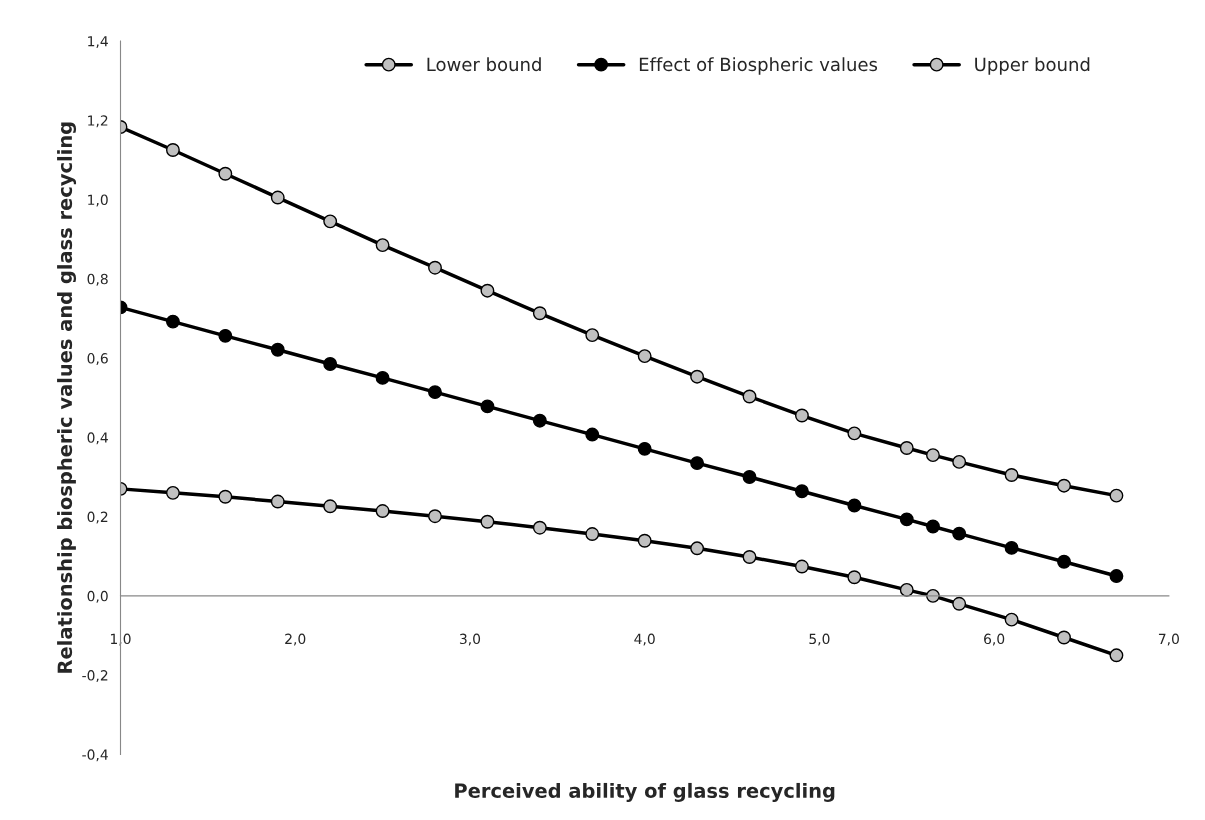 The image size is (1205, 820). What do you see at coordinates (97, 438) in the screenshot?
I see `y-tick-label: 0,4` at bounding box center [97, 438].